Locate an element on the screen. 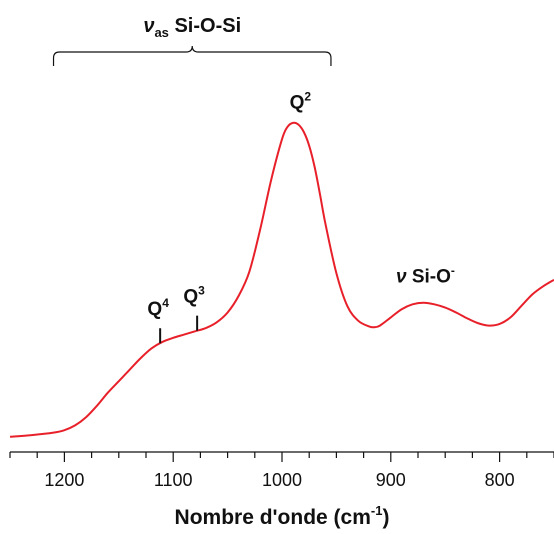 This screenshot has width=554, height=534. x-axis-title-close: ) is located at coordinates (385, 517).